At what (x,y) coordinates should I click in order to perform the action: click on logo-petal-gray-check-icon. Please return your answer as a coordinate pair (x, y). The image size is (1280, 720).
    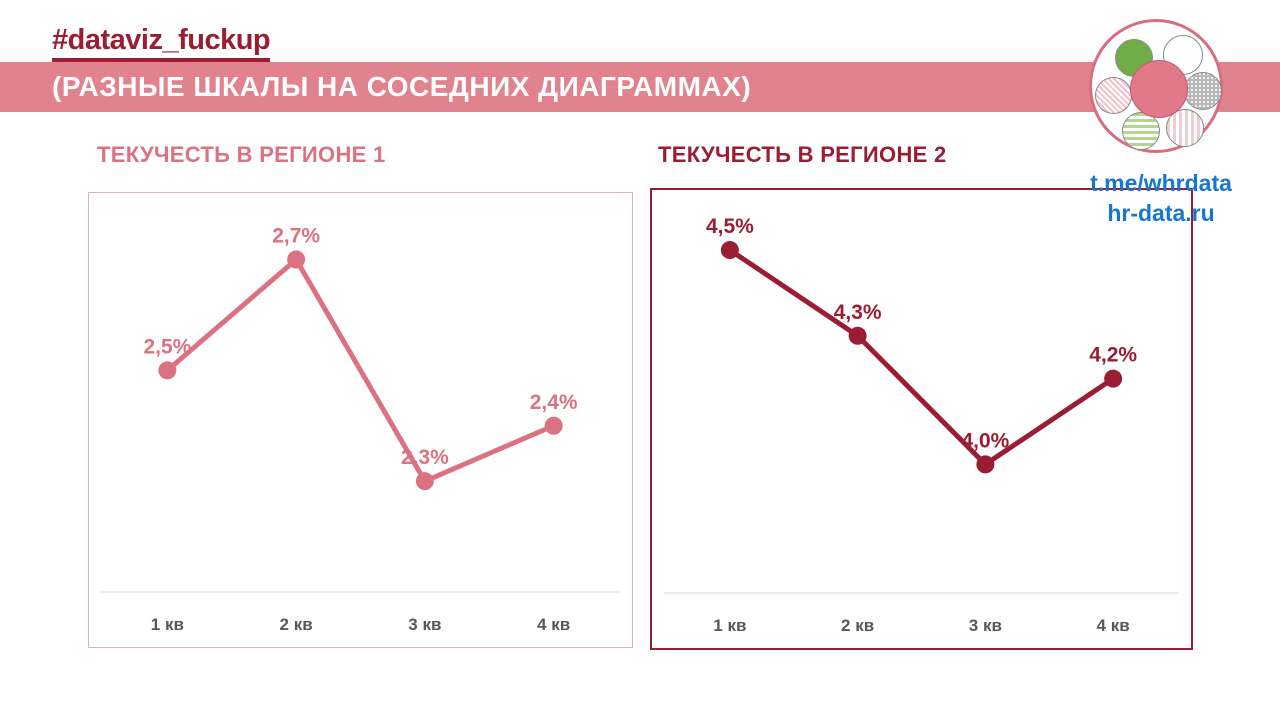
    Looking at the image, I should click on (1203, 91).